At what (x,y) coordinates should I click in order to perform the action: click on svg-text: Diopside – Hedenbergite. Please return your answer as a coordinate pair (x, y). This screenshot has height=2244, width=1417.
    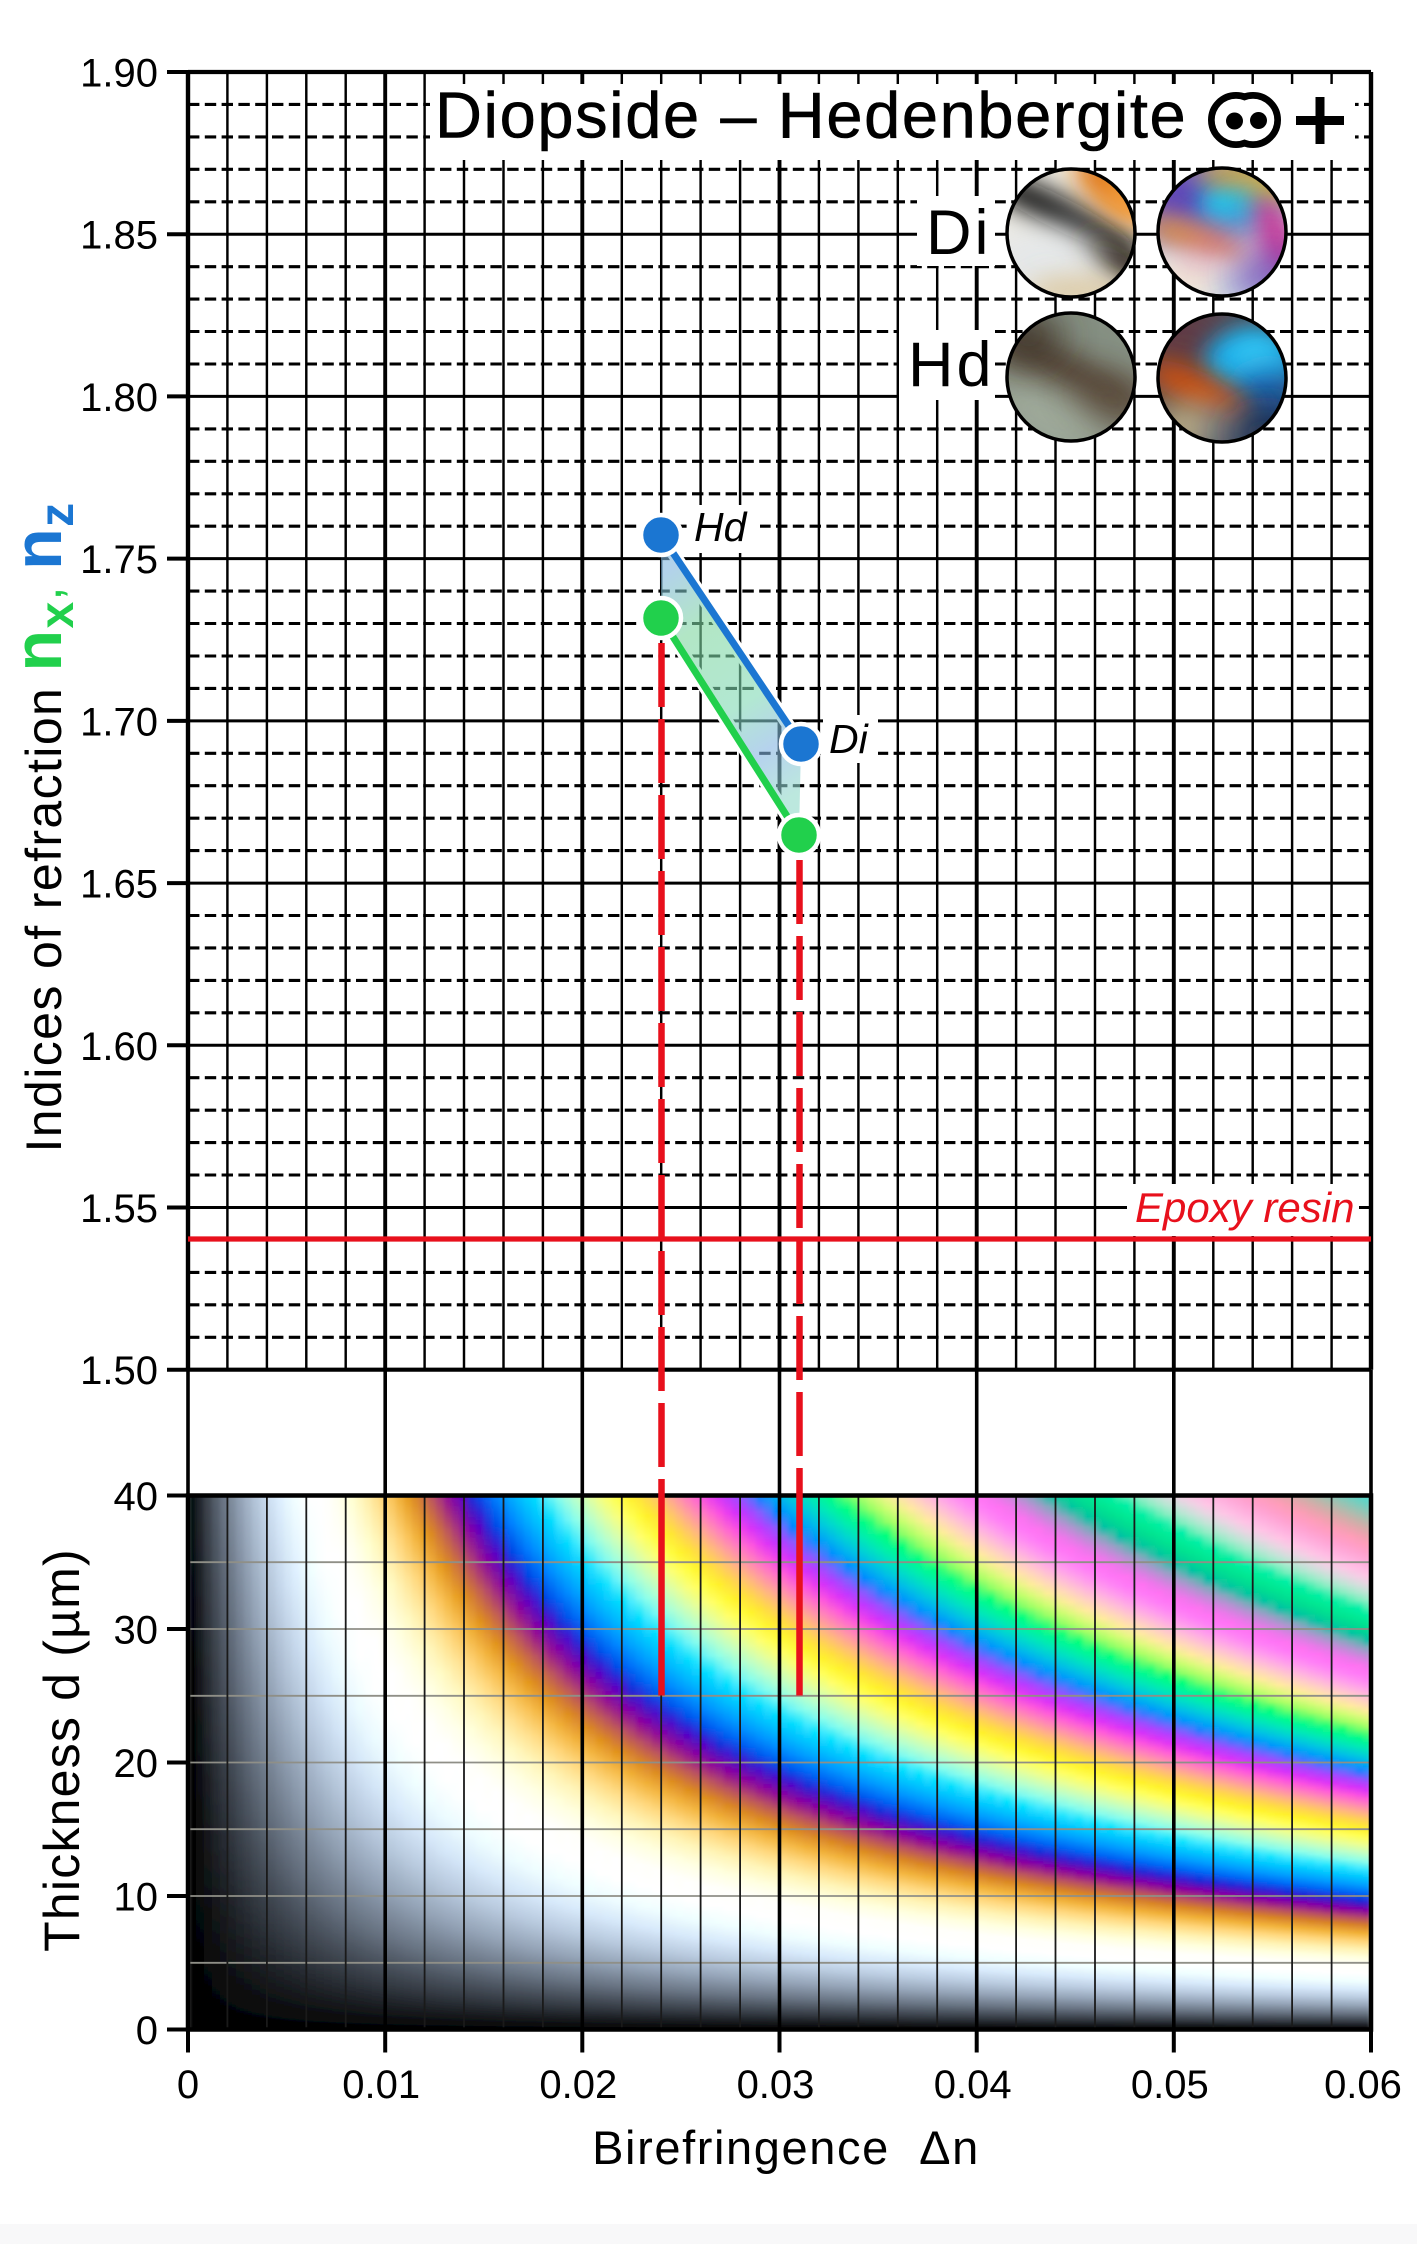
    Looking at the image, I should click on (811, 115).